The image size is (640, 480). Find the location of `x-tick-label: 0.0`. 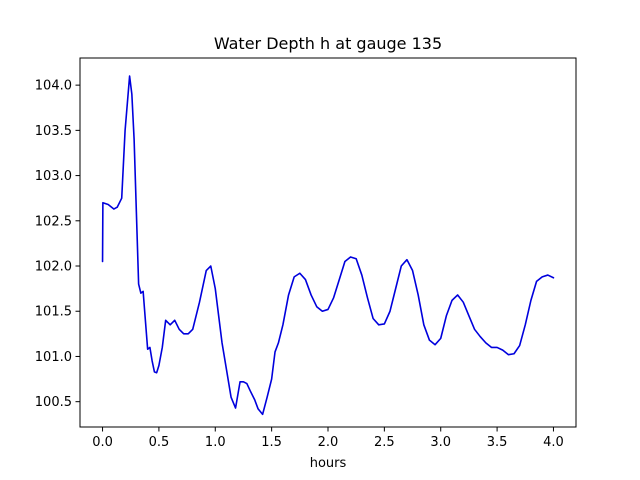

x-tick-label: 0.0 is located at coordinates (102, 442).